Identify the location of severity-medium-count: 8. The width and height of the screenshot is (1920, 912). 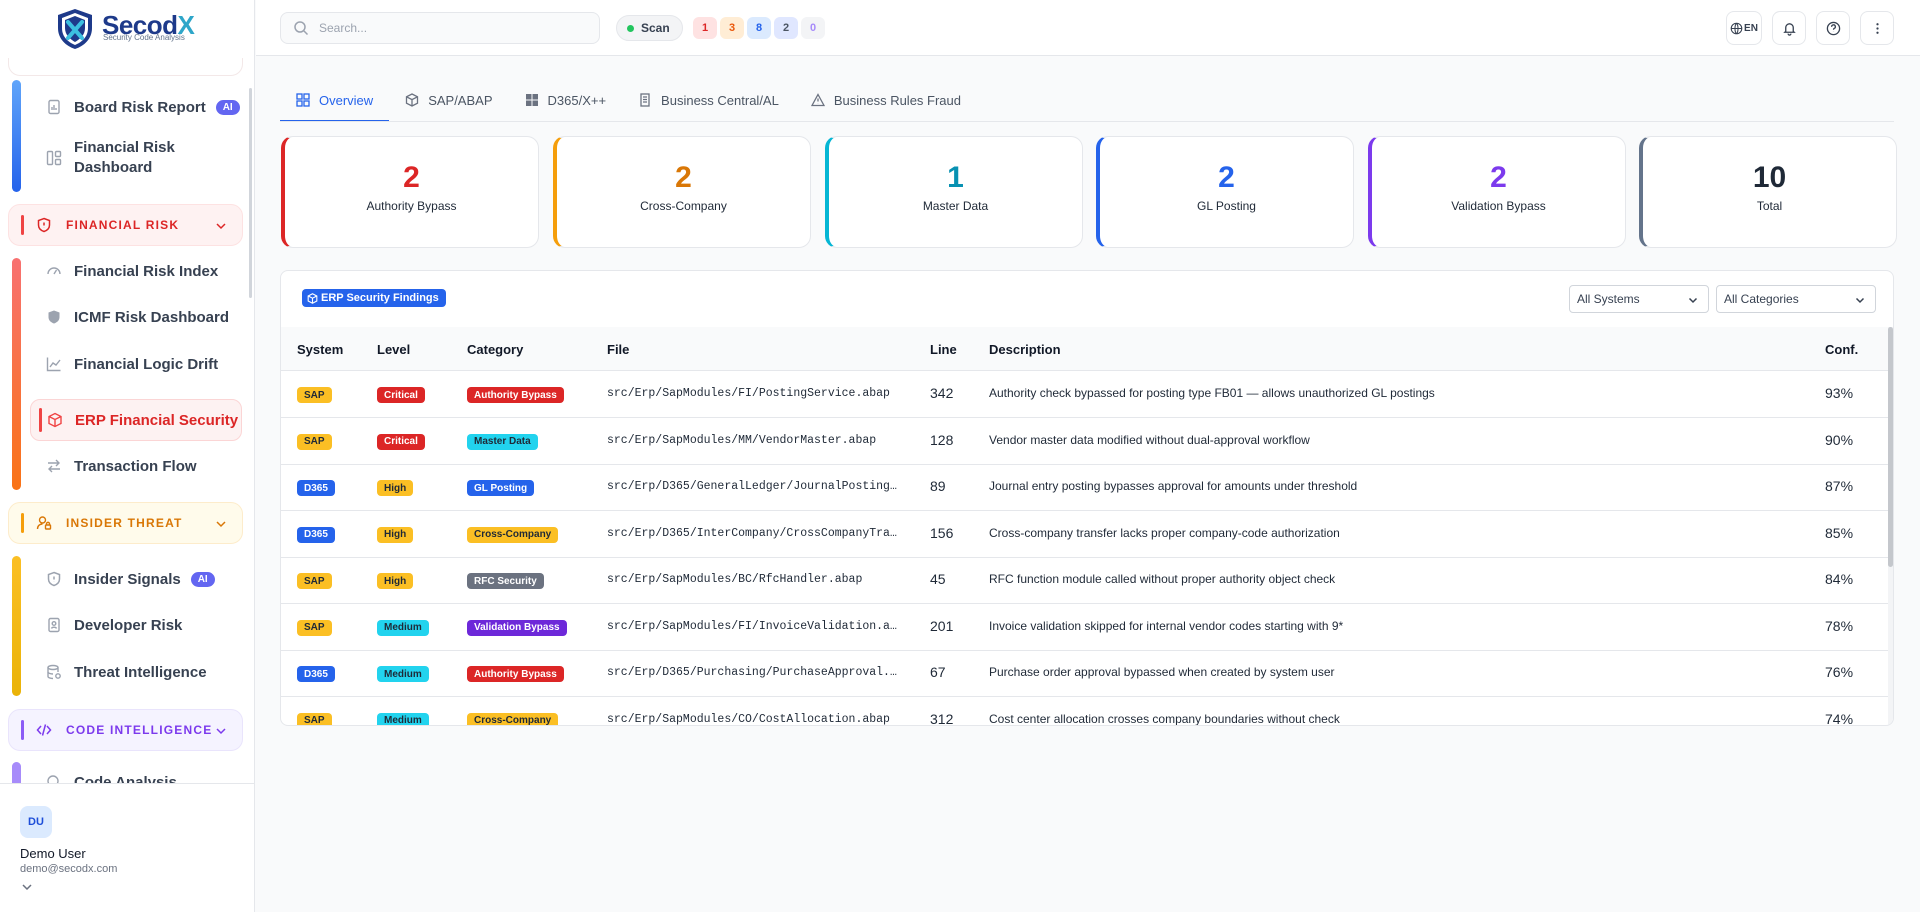
(759, 28).